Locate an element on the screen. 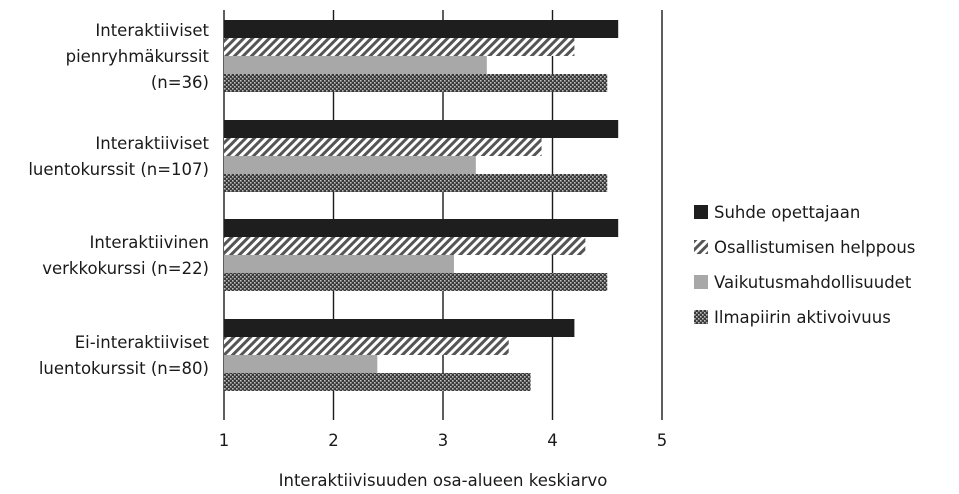 The height and width of the screenshot is (494, 959). category-label: Interaktiivinen verkkokurssi (n=22) is located at coordinates (125, 255).